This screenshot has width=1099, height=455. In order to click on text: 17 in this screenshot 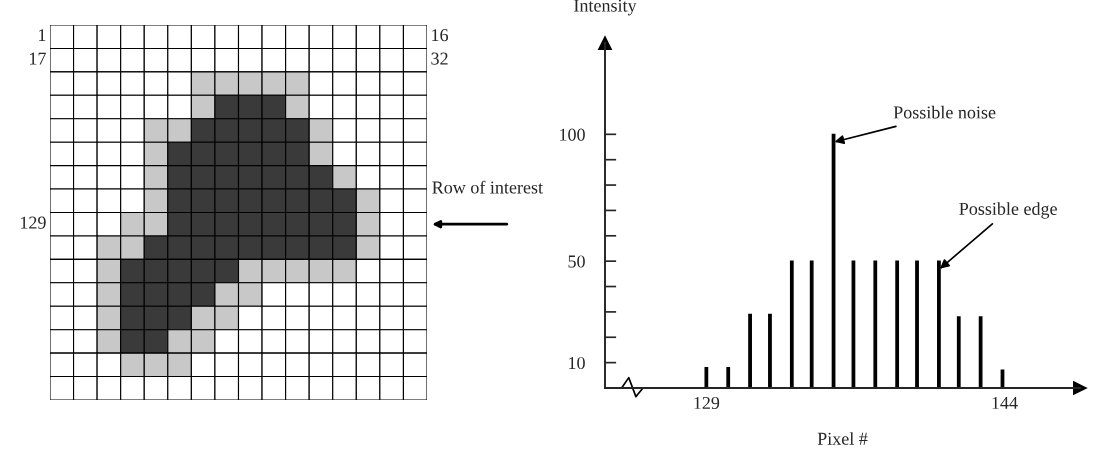, I will do `click(38, 58)`.